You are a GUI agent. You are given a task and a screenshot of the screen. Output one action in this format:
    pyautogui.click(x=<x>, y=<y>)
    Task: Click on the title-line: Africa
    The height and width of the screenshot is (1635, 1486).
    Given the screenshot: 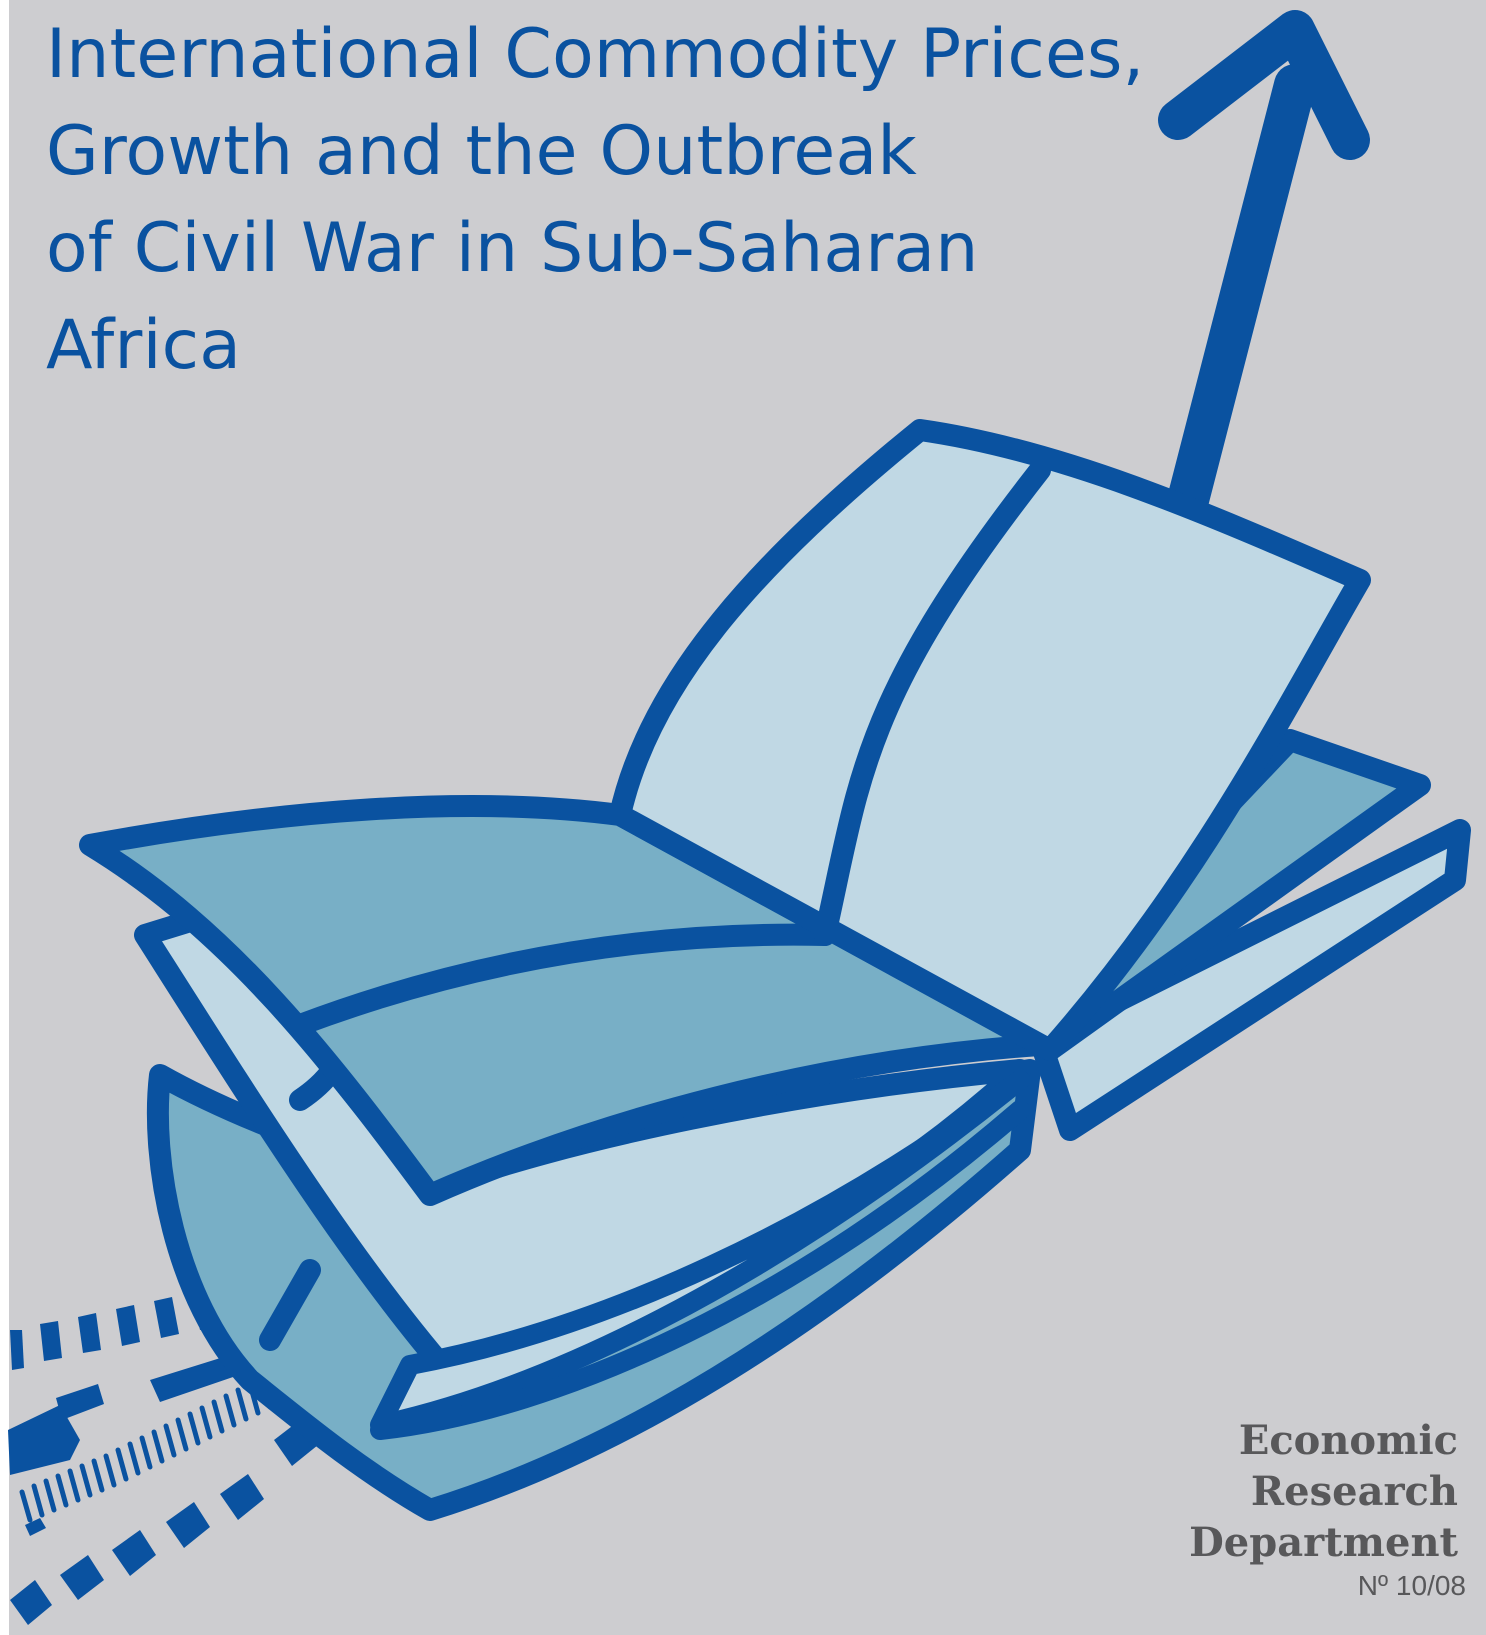 What is the action you would take?
    pyautogui.click(x=144, y=345)
    